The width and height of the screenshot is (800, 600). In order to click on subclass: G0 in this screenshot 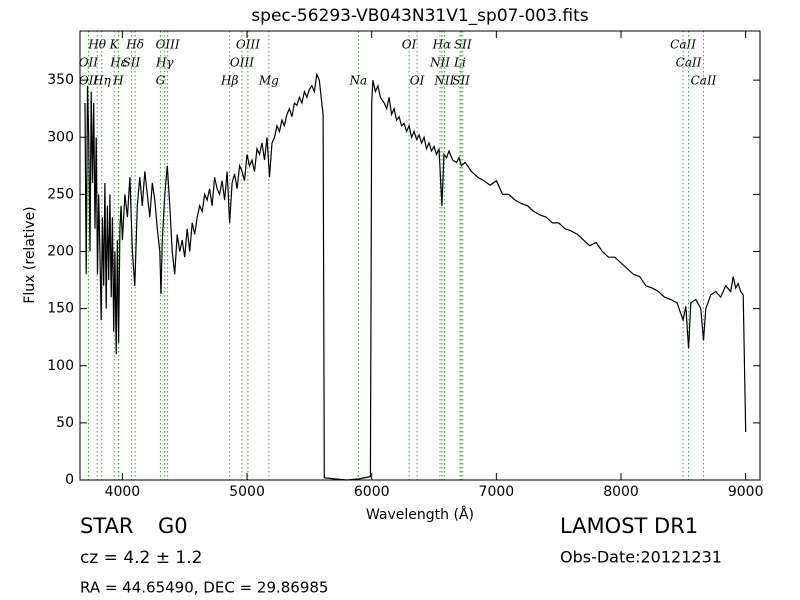, I will do `click(173, 526)`.